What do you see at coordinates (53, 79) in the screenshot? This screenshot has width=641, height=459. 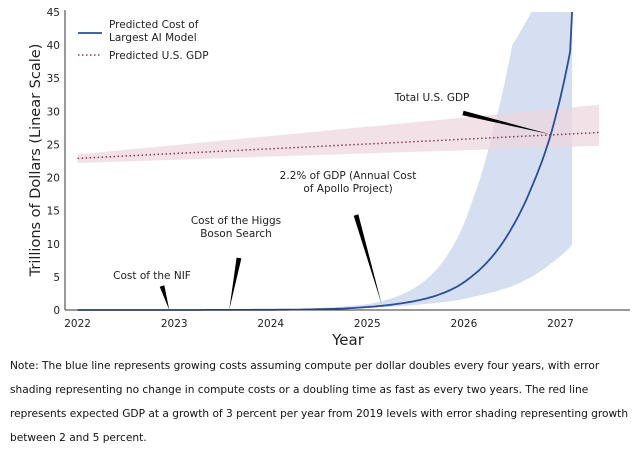 I see `y-tick-label: 35` at bounding box center [53, 79].